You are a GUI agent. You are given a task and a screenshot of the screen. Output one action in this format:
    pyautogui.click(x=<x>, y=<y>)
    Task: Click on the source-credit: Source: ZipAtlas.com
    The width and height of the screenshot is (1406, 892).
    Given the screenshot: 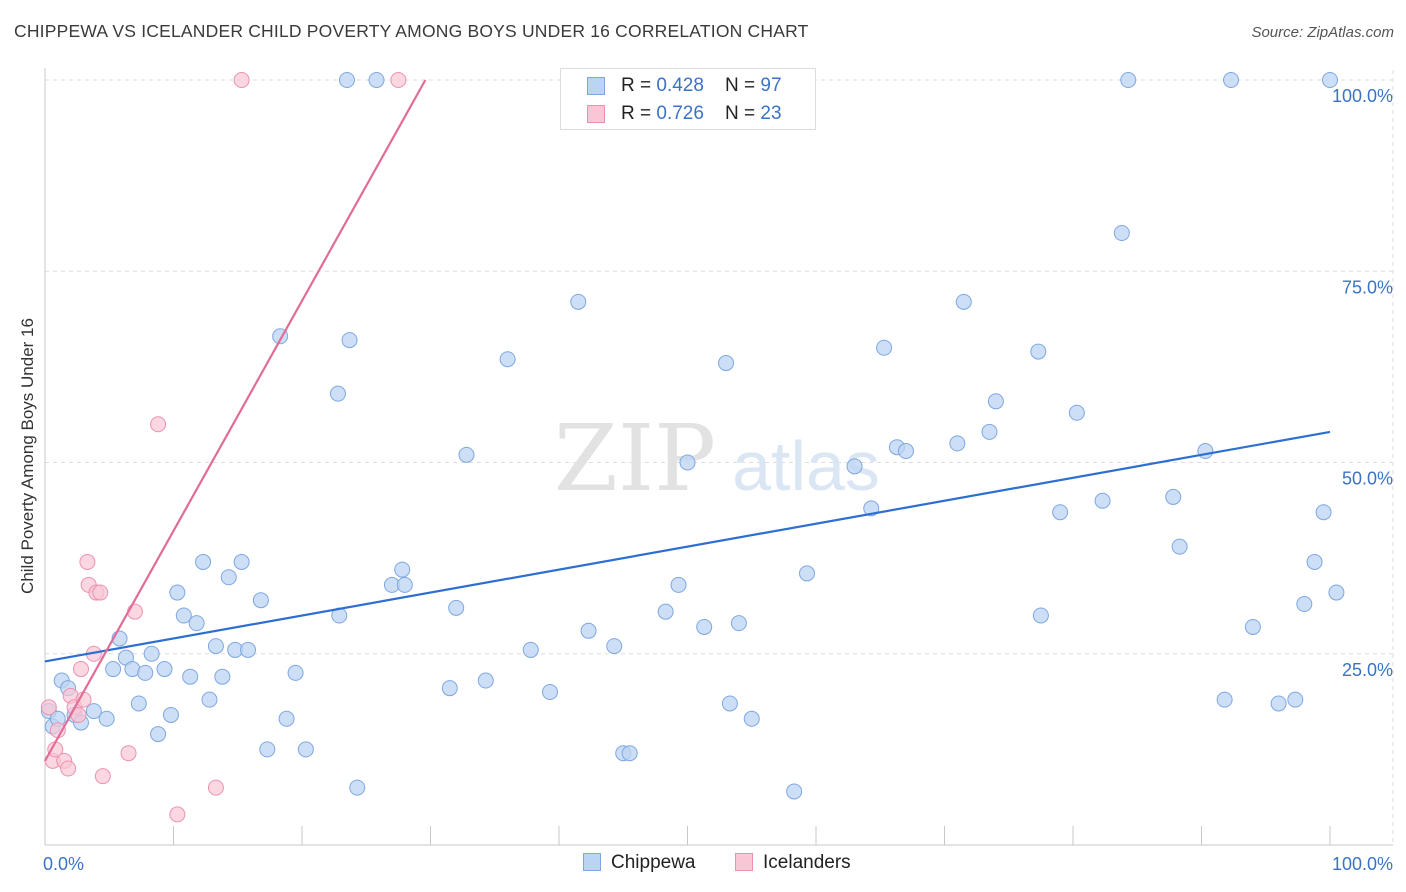 What is the action you would take?
    pyautogui.click(x=1322, y=32)
    